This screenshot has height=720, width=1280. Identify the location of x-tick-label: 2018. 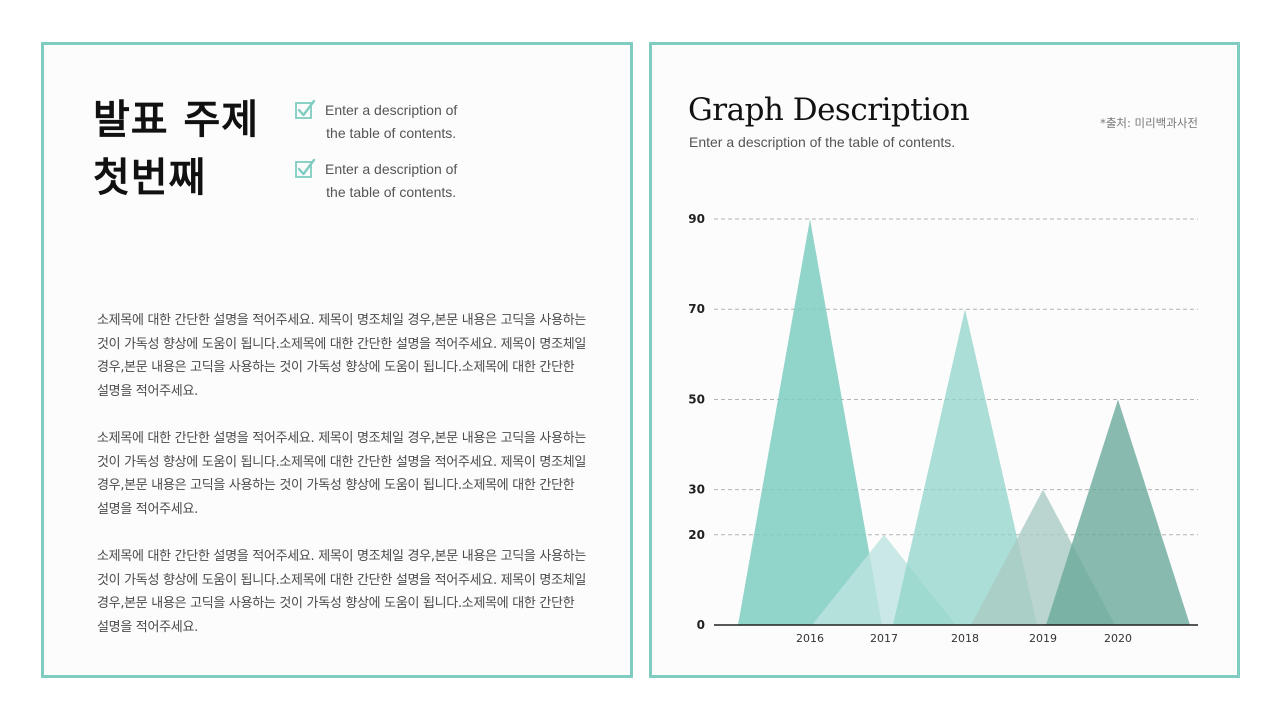
(965, 638).